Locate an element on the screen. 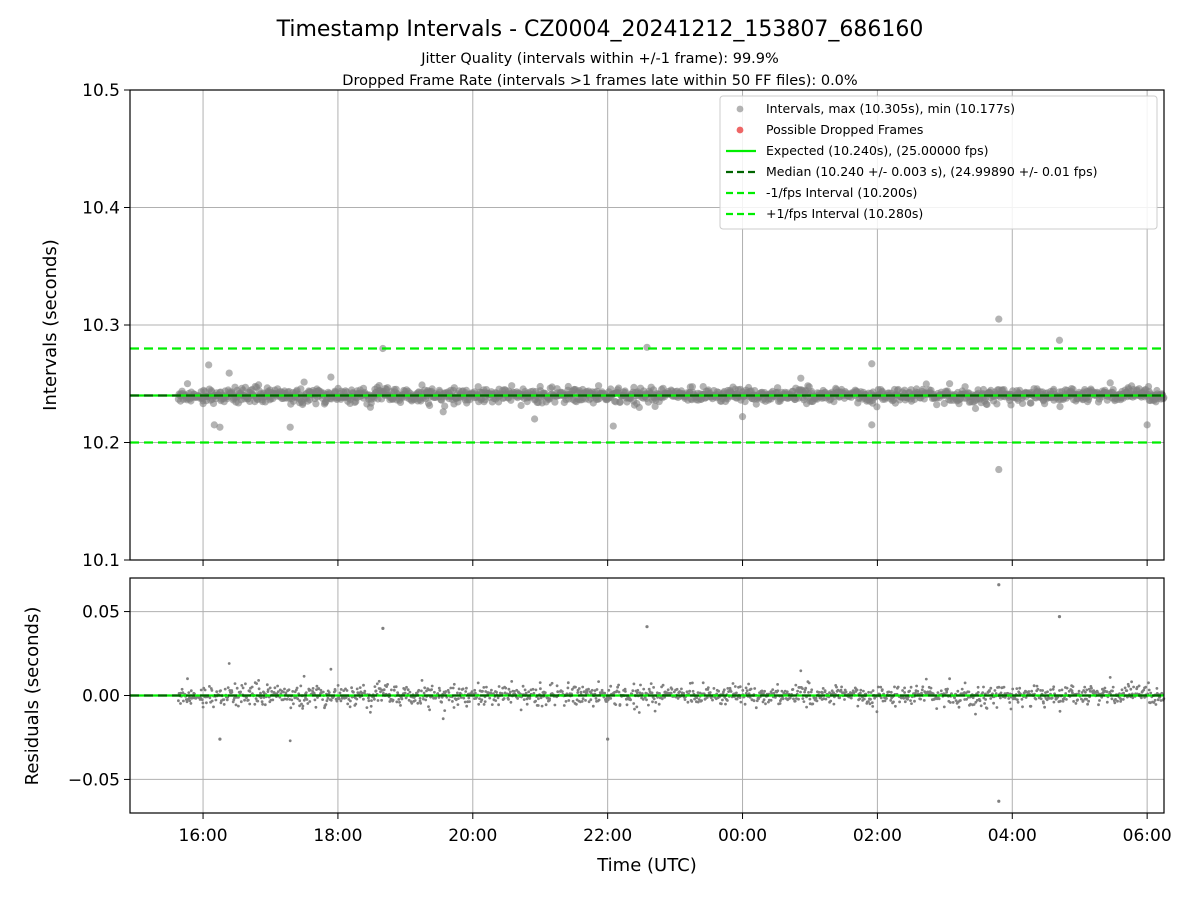 This screenshot has width=1200, height=900. x-axis-label: Time (UTC) is located at coordinates (646, 865).